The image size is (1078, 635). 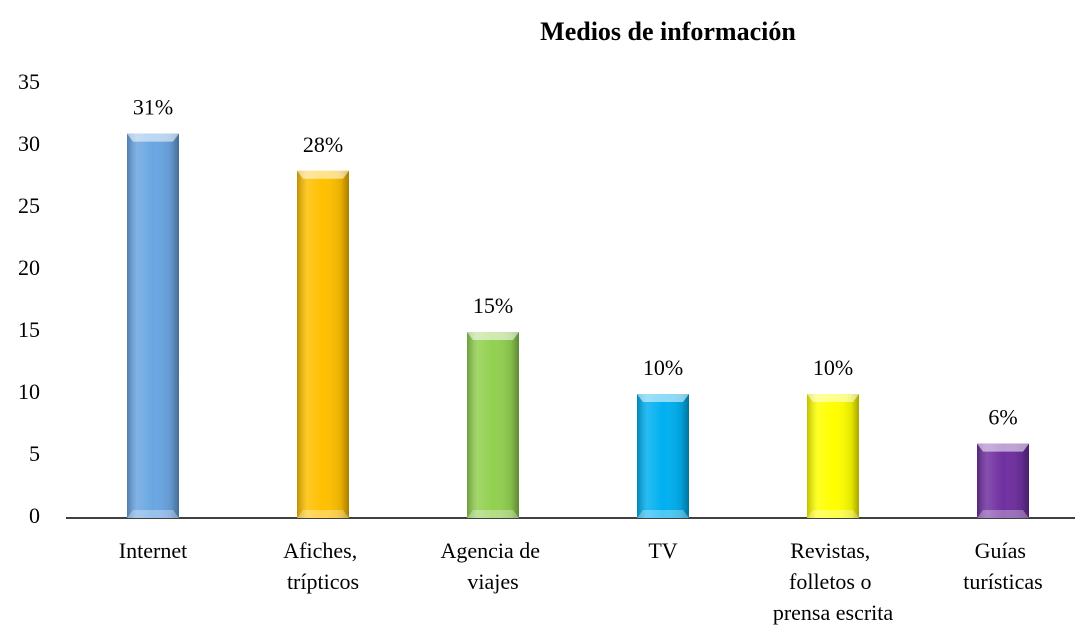 What do you see at coordinates (29, 267) in the screenshot?
I see `y-tick-label: 20` at bounding box center [29, 267].